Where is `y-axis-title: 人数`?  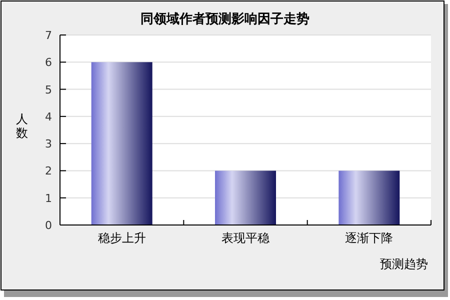 y-axis-title: 人数 is located at coordinates (22, 126).